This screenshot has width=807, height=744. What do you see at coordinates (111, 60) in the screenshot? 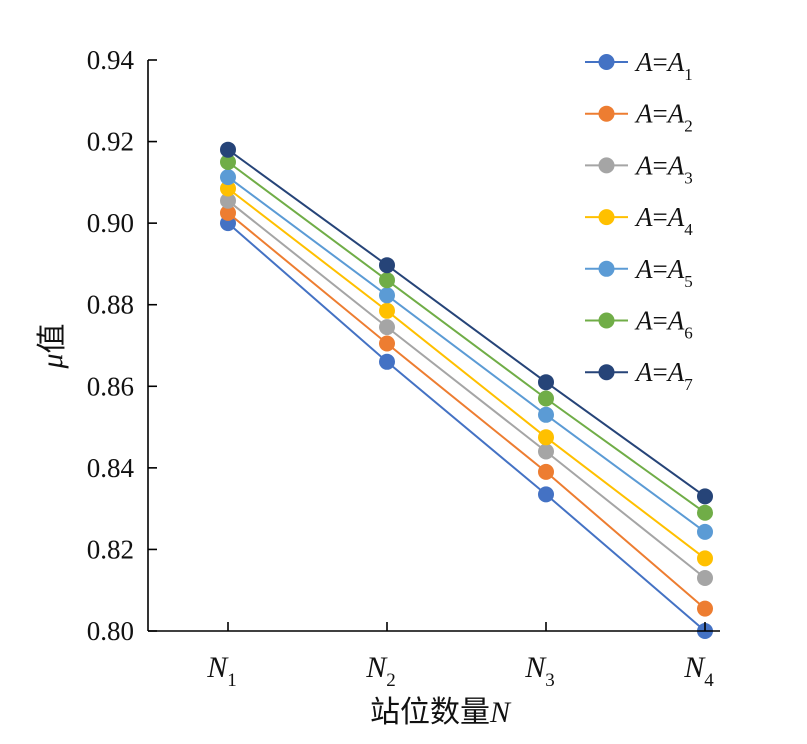
I see `y-tick-label: 0.94` at bounding box center [111, 60].